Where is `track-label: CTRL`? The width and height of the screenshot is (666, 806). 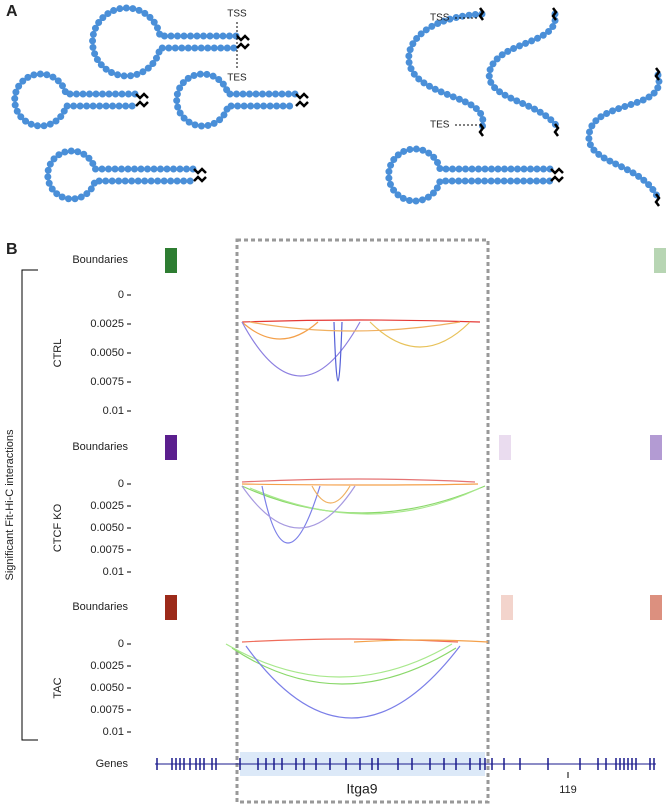 track-label: CTRL is located at coordinates (58, 353).